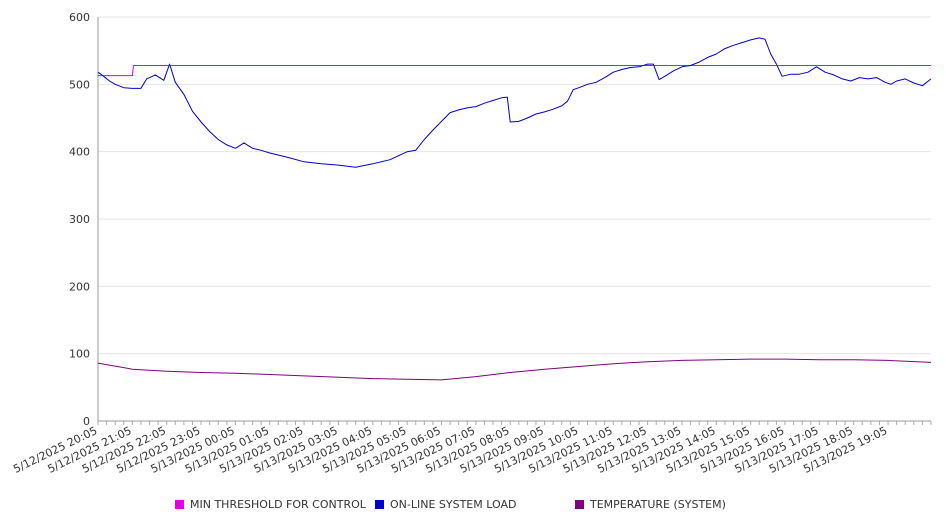 The width and height of the screenshot is (946, 526). What do you see at coordinates (86, 421) in the screenshot?
I see `y-tick-label: 0` at bounding box center [86, 421].